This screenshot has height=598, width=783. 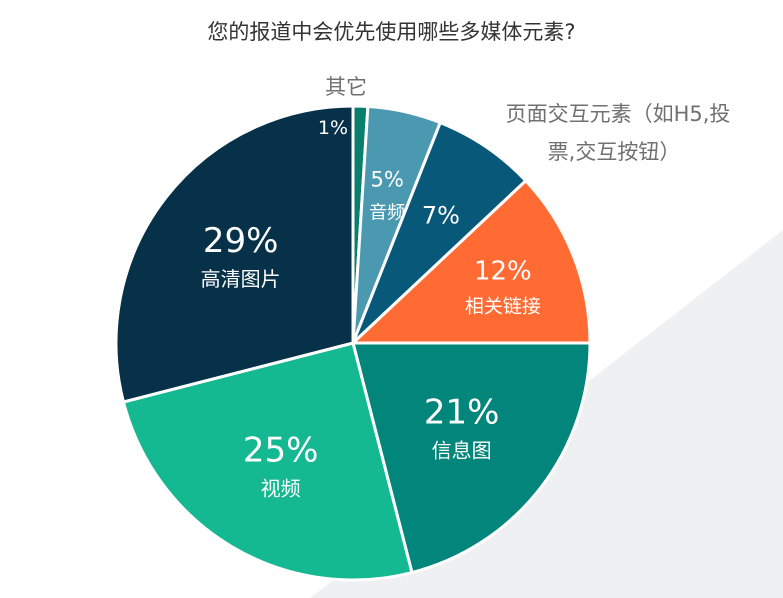 What do you see at coordinates (346, 87) in the screenshot?
I see `slice-category-label: 其它` at bounding box center [346, 87].